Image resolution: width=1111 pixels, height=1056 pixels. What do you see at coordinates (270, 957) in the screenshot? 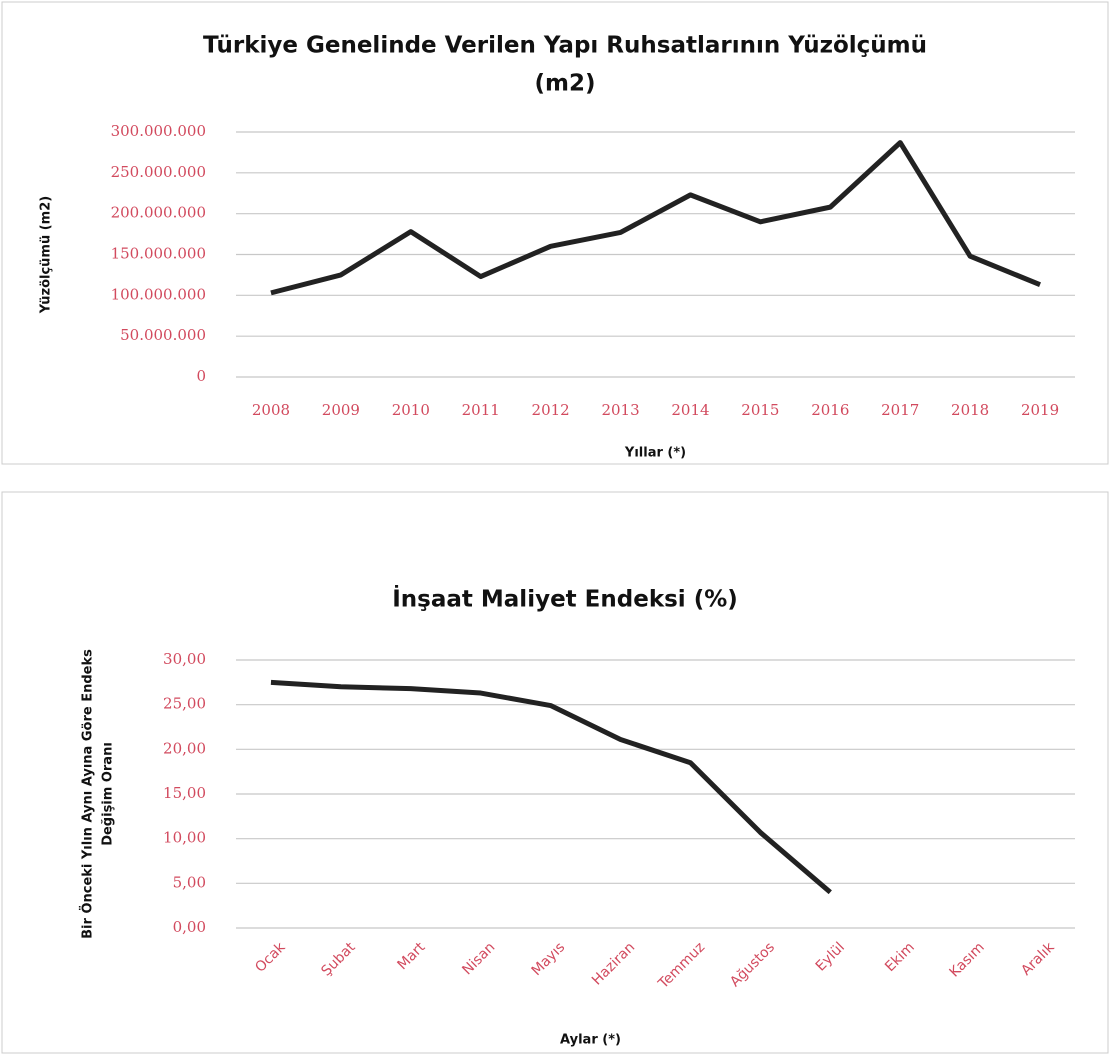
I see `x-tick-label: Ocak` at bounding box center [270, 957].